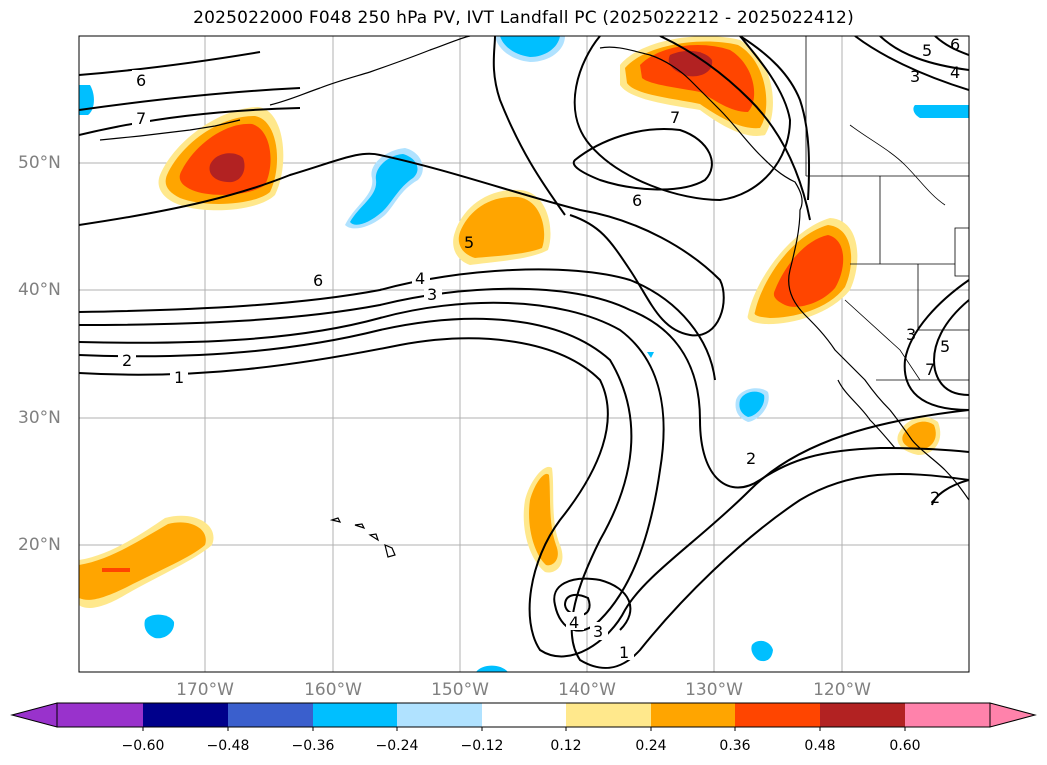  Describe the element at coordinates (460, 690) in the screenshot. I see `longitude-label: 150°W` at that location.